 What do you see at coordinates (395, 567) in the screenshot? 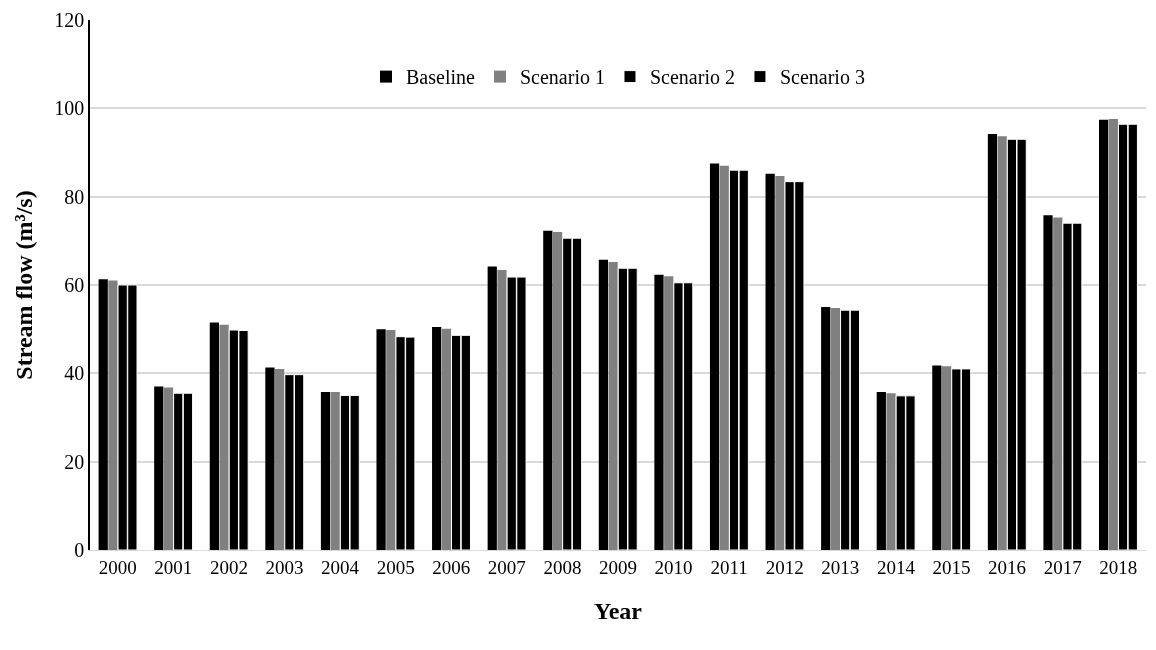
I see `x-tick-label: 2005` at bounding box center [395, 567].